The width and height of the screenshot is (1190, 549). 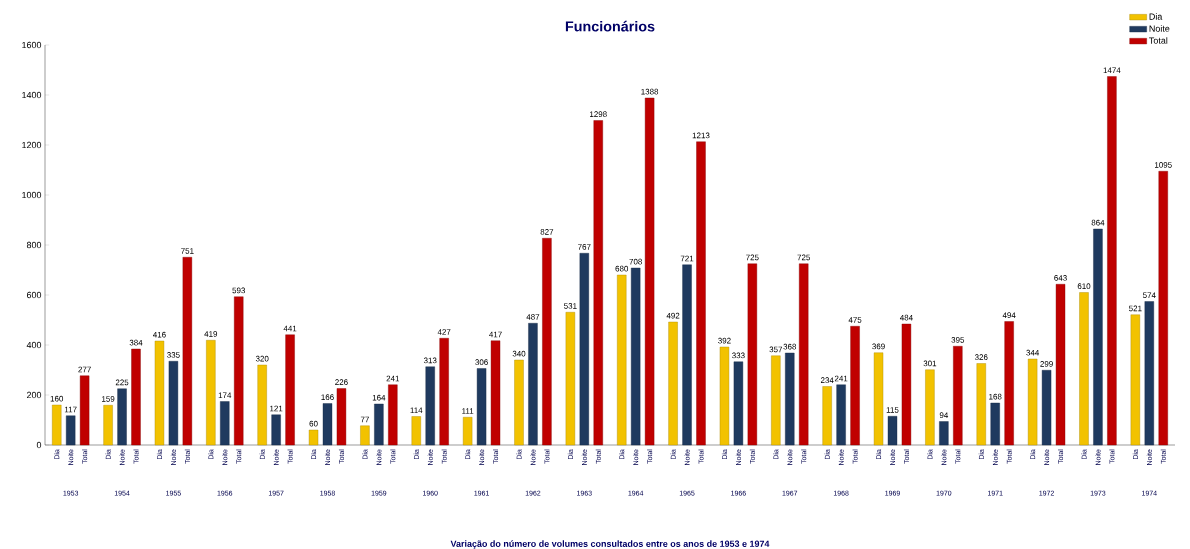 What do you see at coordinates (32, 95) in the screenshot?
I see `y-tick-label: 1400` at bounding box center [32, 95].